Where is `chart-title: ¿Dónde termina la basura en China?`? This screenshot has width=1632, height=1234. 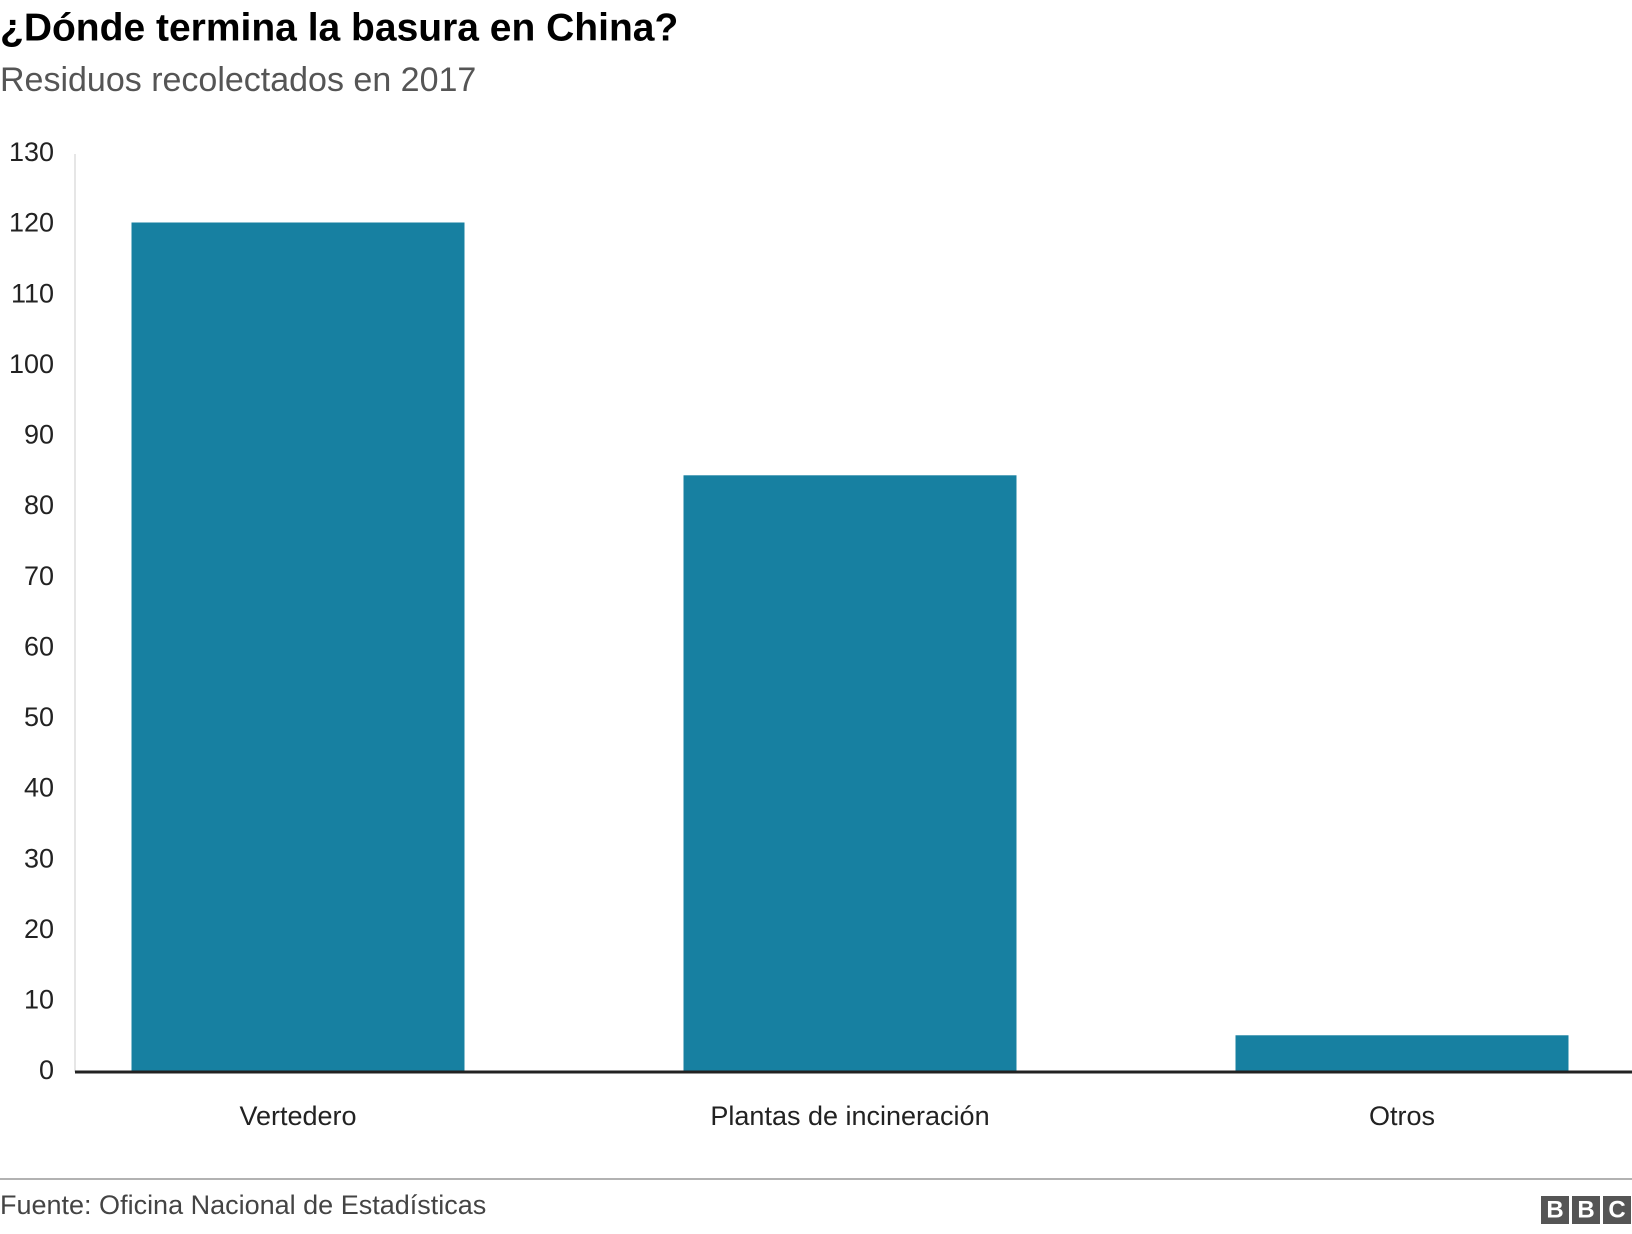
chart-title: ¿Dónde termina la basura en China? is located at coordinates (339, 27).